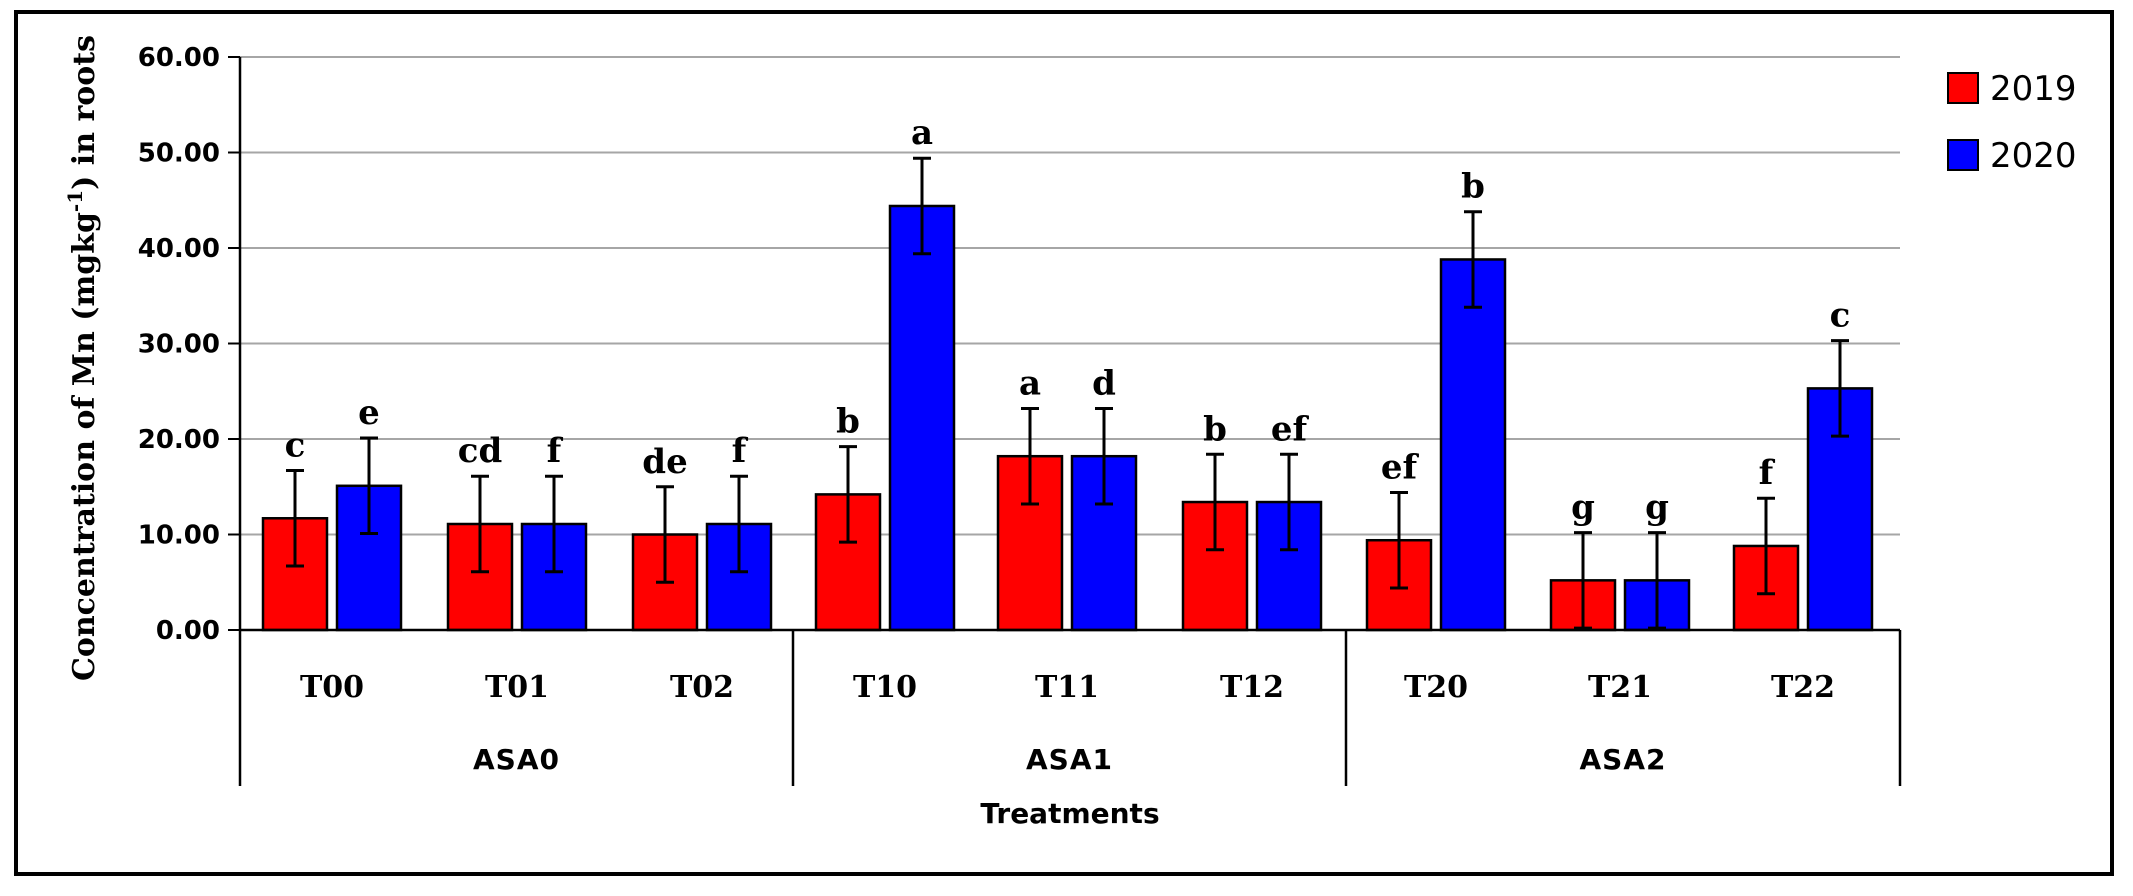 Image resolution: width=2133 pixels, height=896 pixels. Describe the element at coordinates (369, 413) in the screenshot. I see `significance-letter: e` at that location.